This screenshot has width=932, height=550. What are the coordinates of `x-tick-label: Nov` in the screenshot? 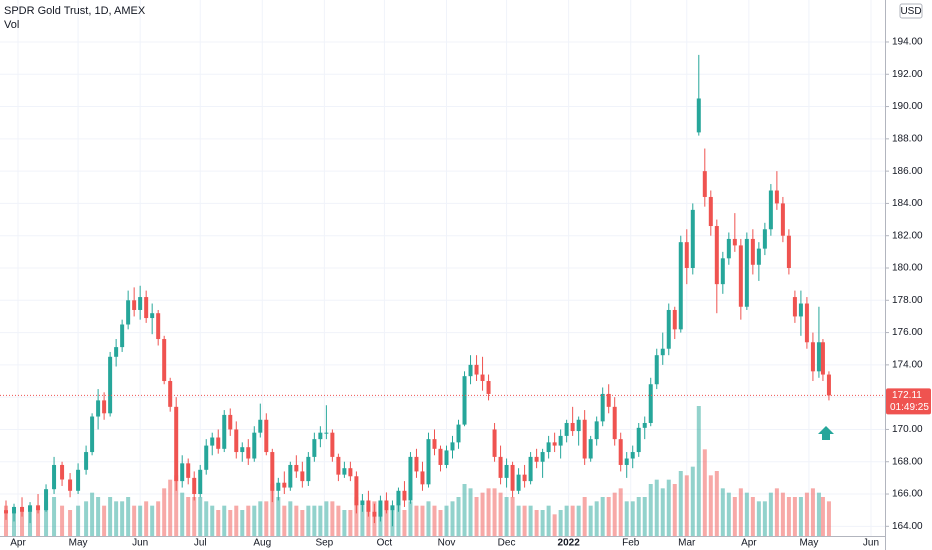 It's located at (447, 543).